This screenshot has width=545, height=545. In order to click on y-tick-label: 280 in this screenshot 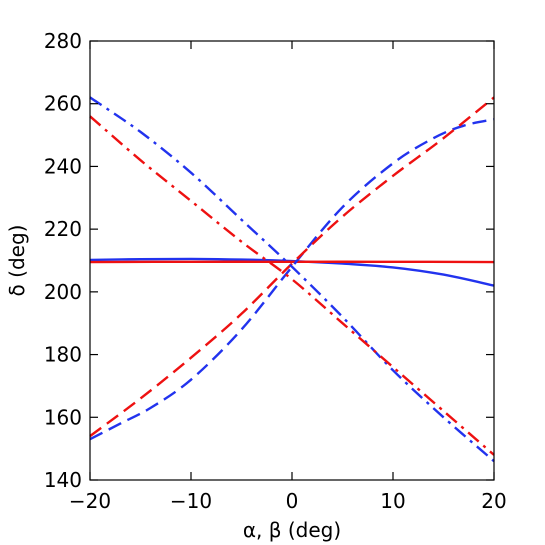, I will do `click(63, 41)`.